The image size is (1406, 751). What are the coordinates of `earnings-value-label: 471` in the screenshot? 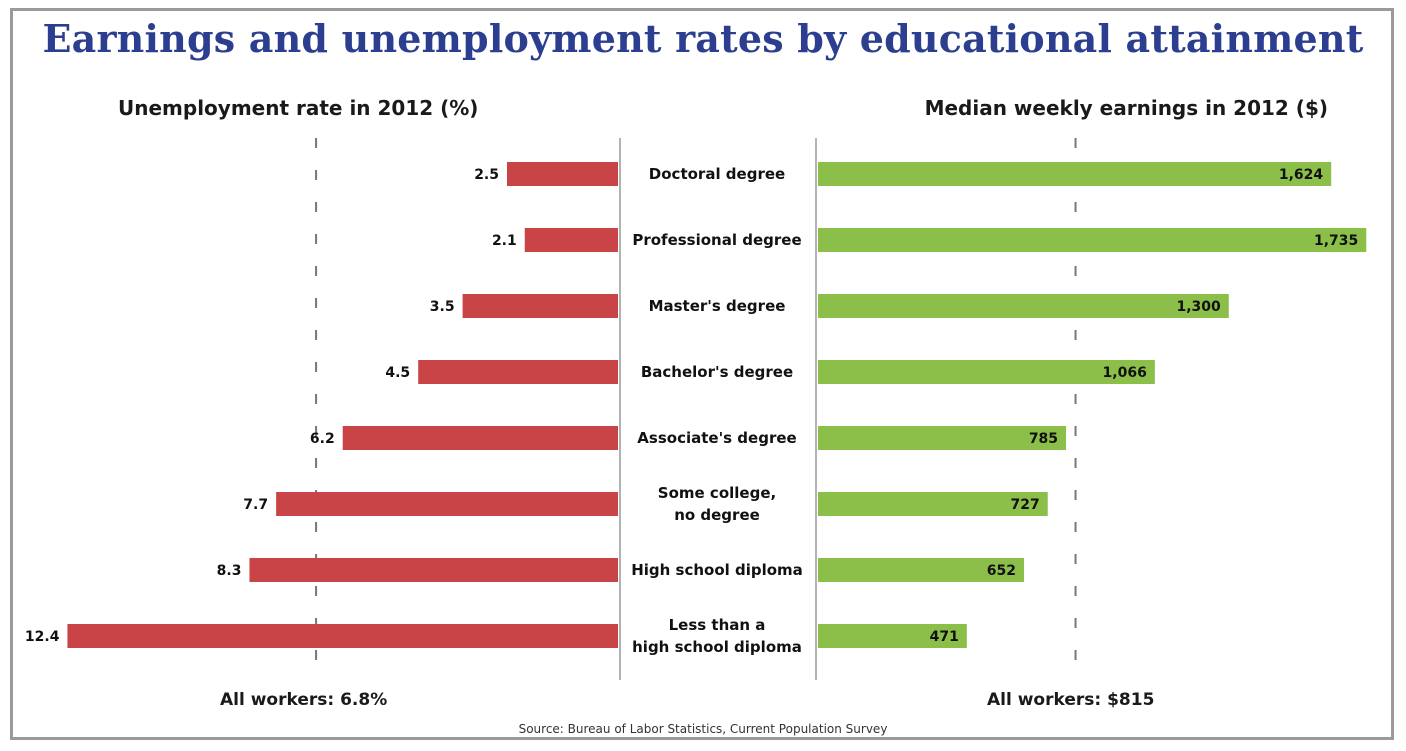 It's located at (944, 637).